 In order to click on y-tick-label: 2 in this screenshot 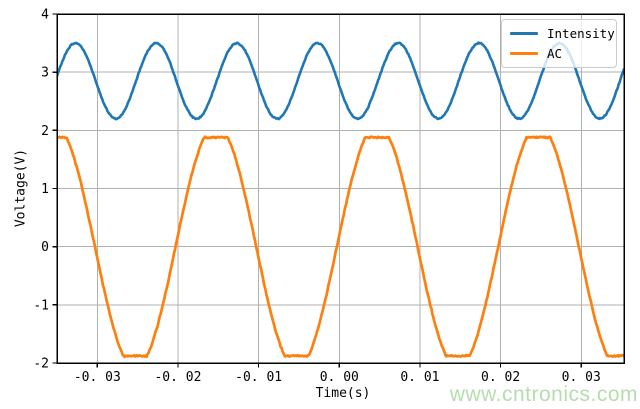, I will do `click(45, 131)`.